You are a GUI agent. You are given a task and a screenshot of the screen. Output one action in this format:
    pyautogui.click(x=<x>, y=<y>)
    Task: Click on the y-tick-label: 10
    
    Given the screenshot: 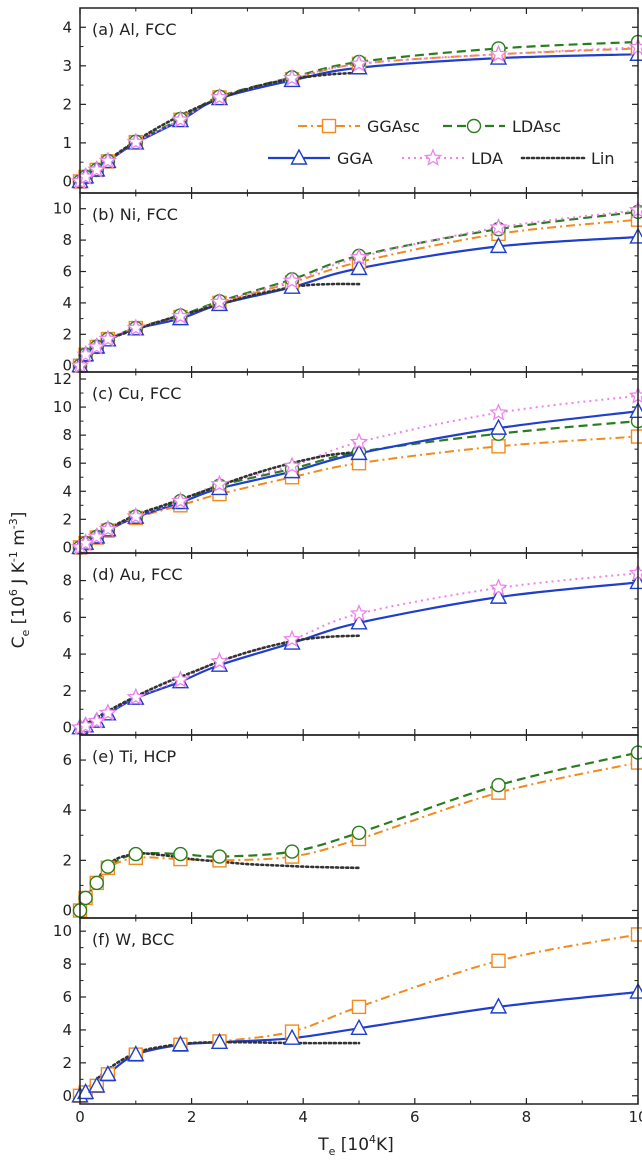 What is the action you would take?
    pyautogui.click(x=62, y=209)
    